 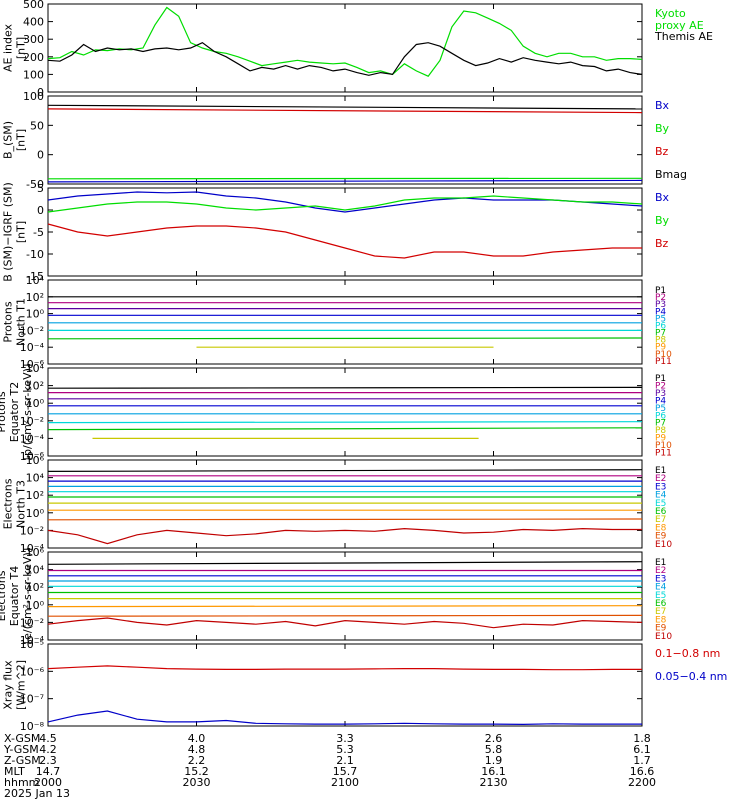 What do you see at coordinates (197, 749) in the screenshot?
I see `x-axis-value: 4.8` at bounding box center [197, 749].